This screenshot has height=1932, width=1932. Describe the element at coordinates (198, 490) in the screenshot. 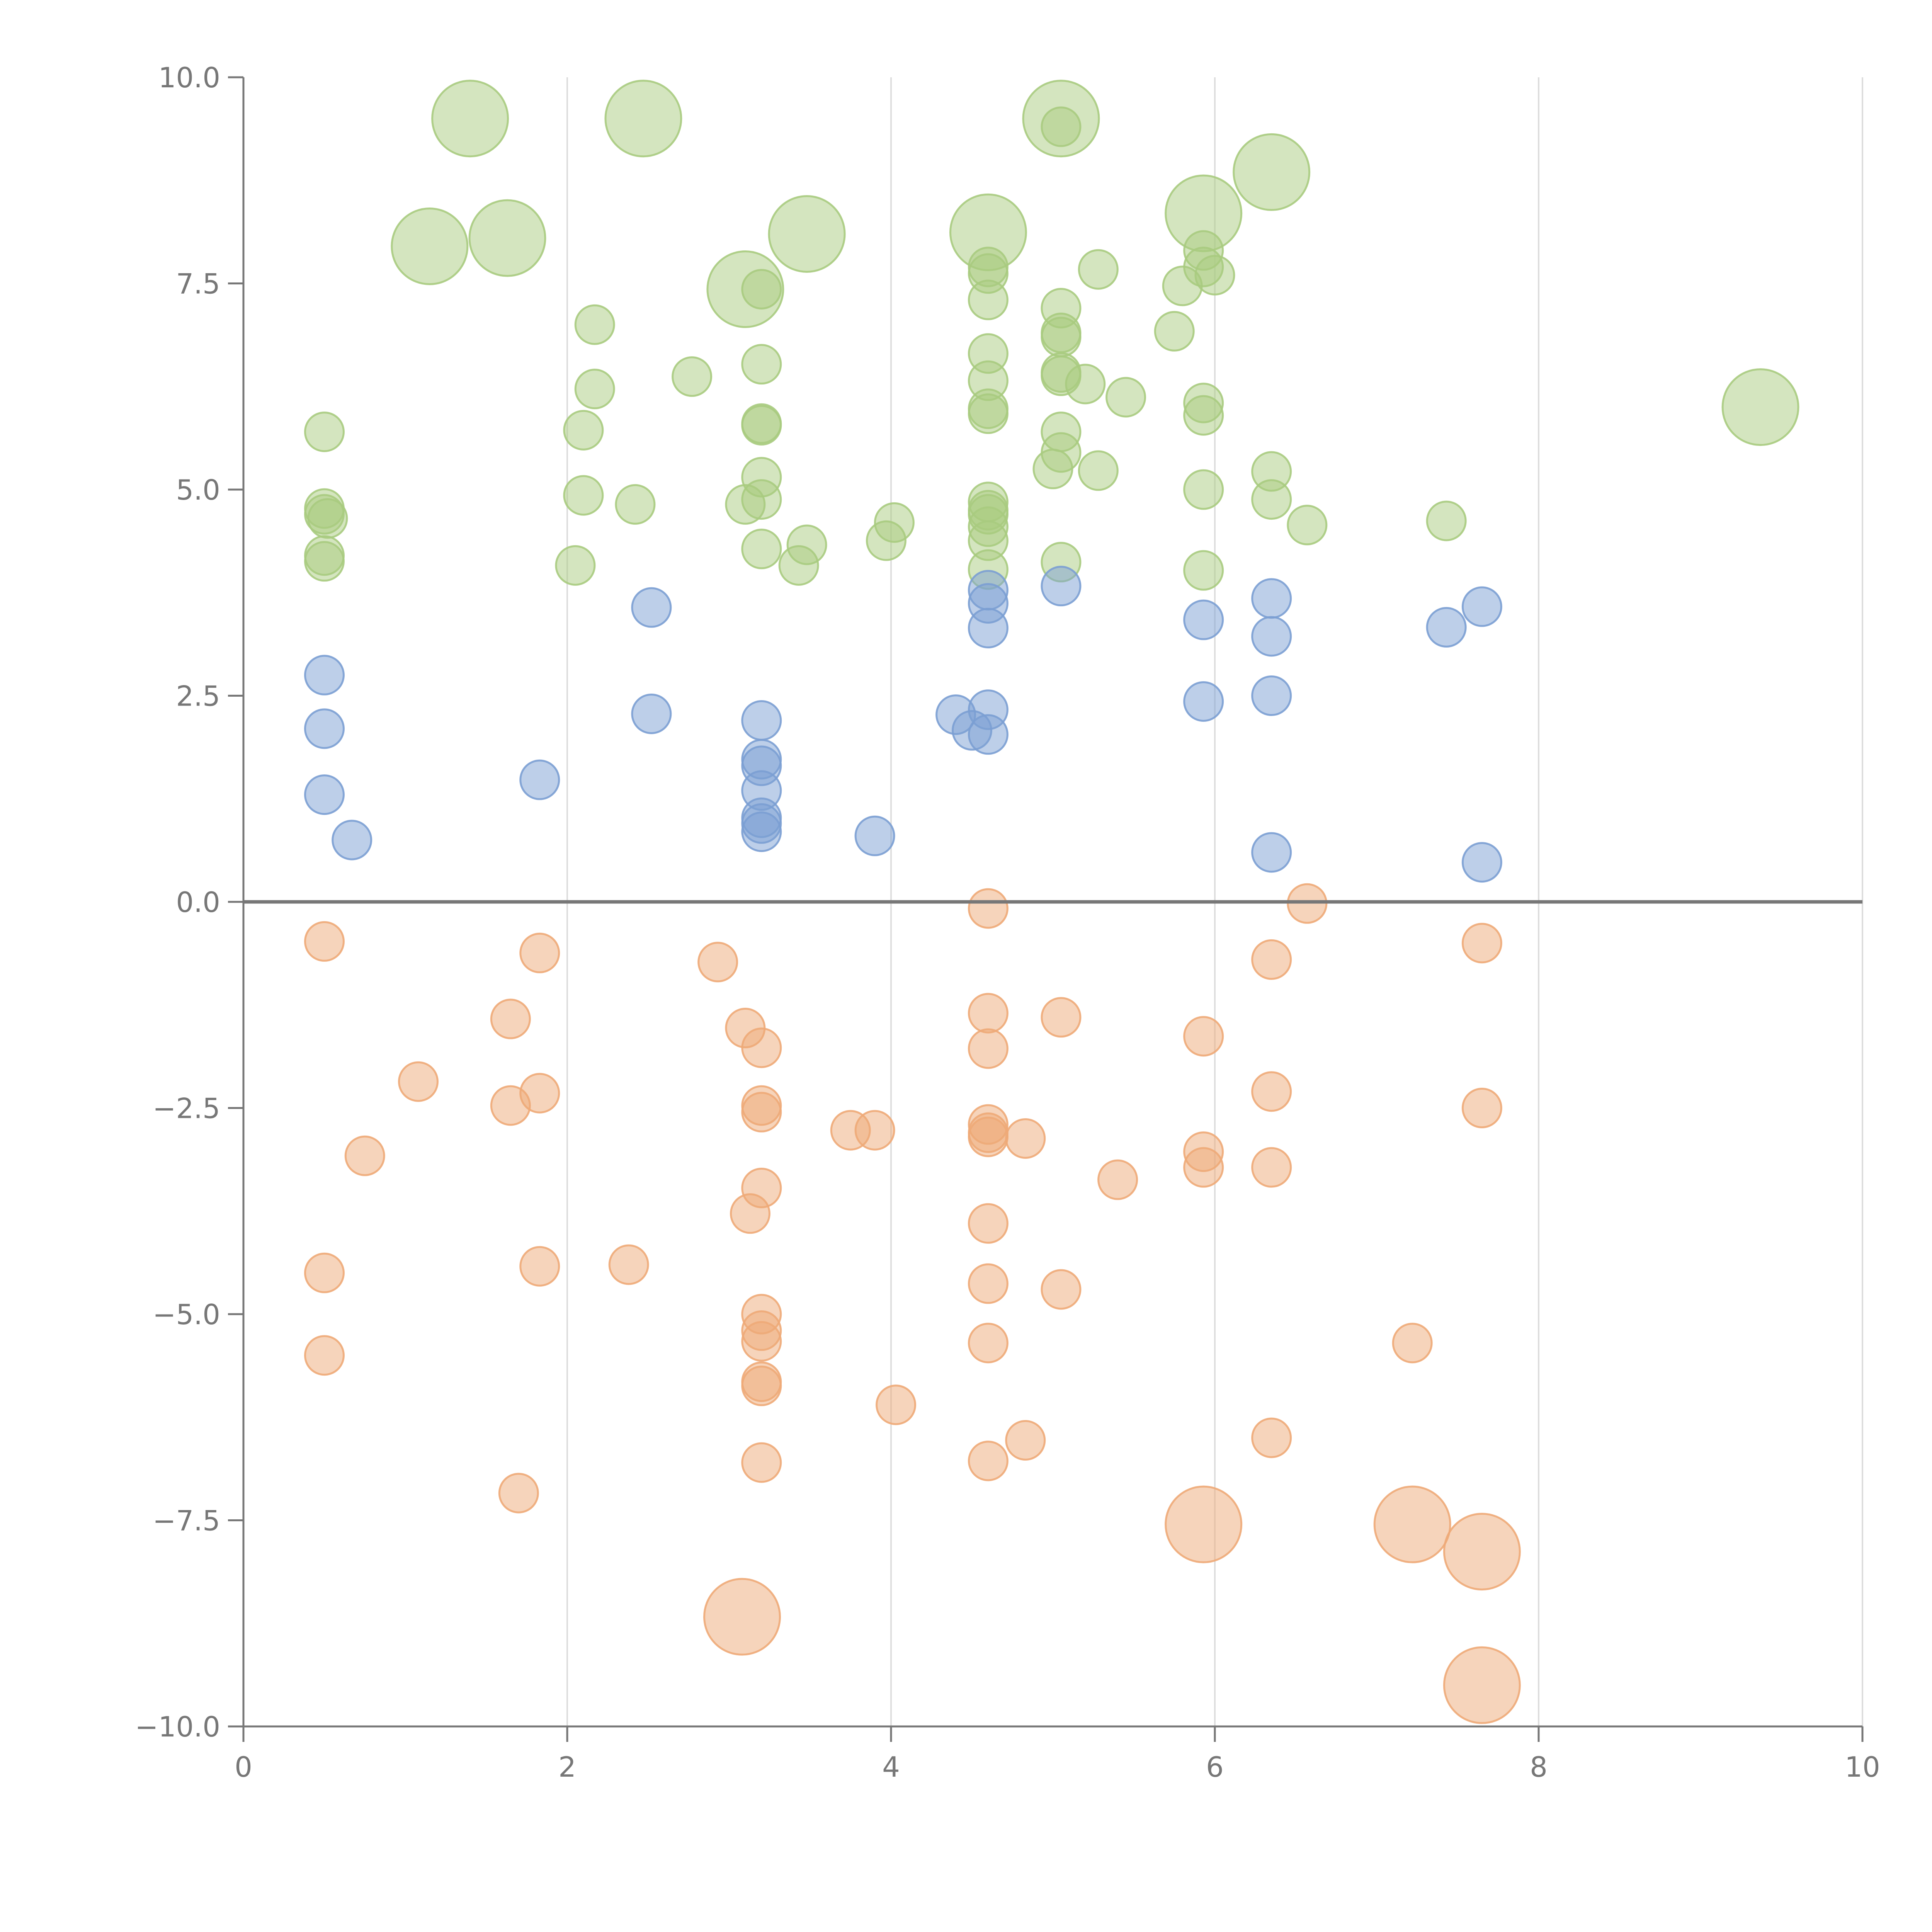

I see `y-tick-label: 5.0` at that location.